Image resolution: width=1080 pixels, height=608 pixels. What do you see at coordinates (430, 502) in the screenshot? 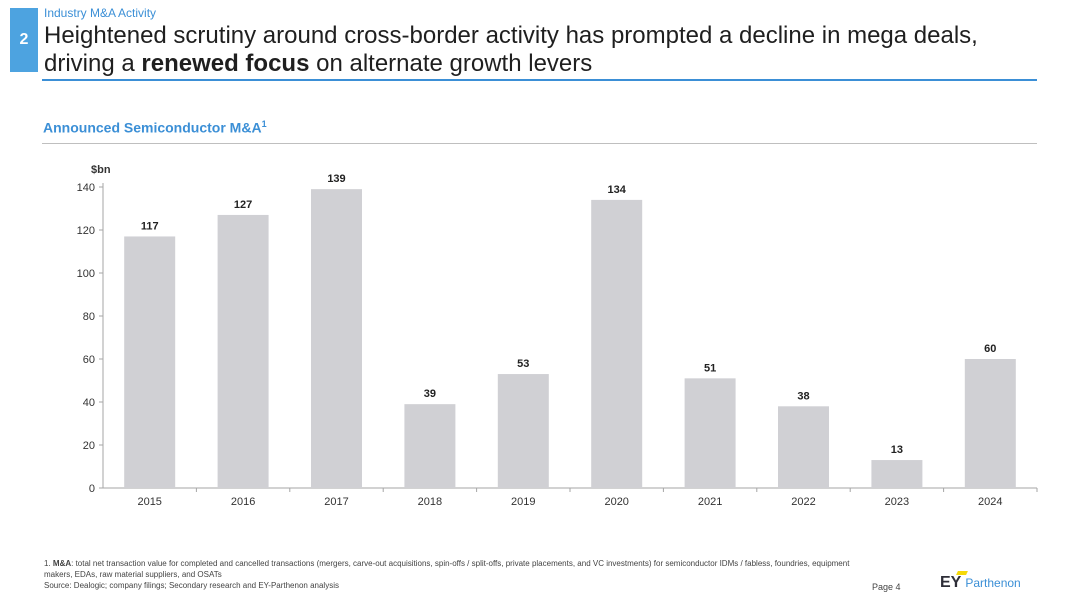
I see `x-tick-label-2018: 2018` at bounding box center [430, 502].